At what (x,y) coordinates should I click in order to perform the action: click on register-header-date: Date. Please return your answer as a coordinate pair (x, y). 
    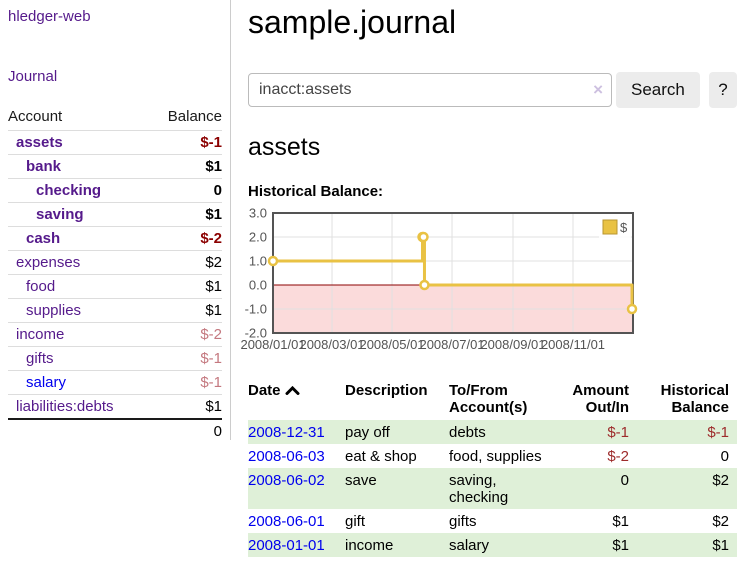
    Looking at the image, I should click on (296, 400).